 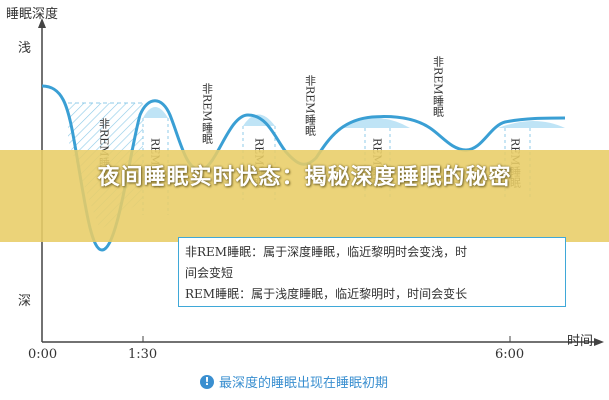 I want to click on stage-label-nonrem-2: 非REM睡眠, so click(x=207, y=113).